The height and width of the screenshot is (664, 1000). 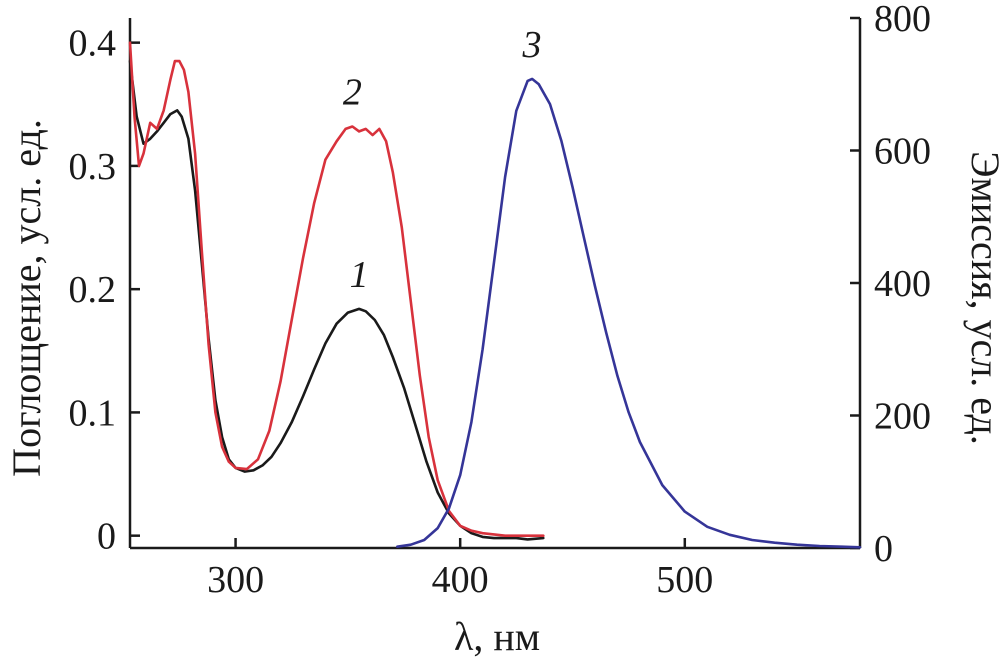 What do you see at coordinates (93, 44) in the screenshot?
I see `left-y-tick-label: 0.4` at bounding box center [93, 44].